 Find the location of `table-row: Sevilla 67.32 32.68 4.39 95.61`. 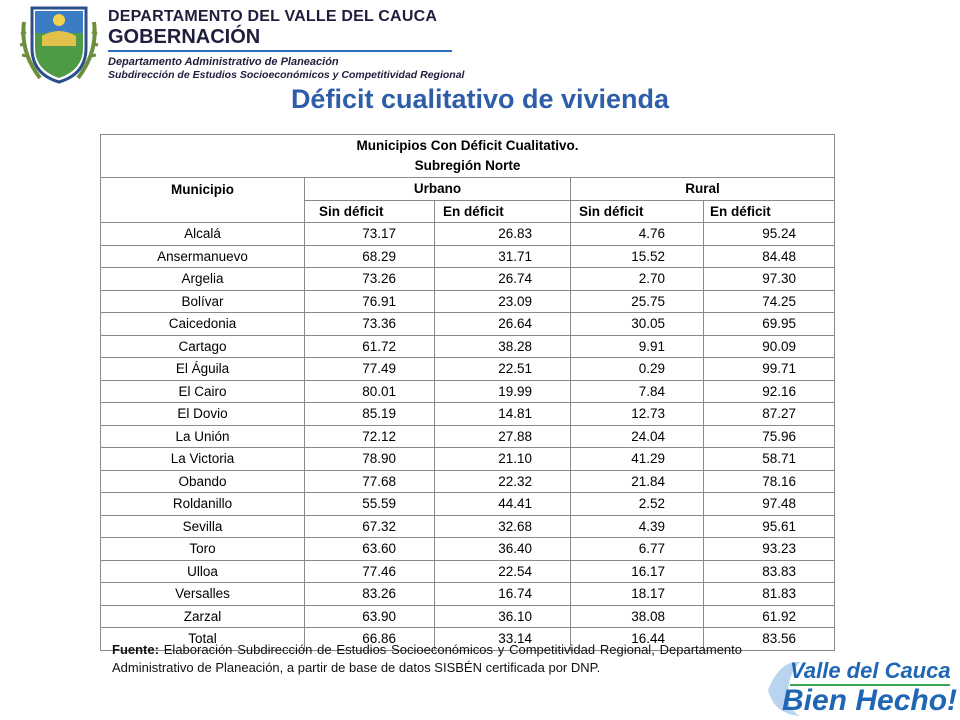

table-row: Sevilla 67.32 32.68 4.39 95.61 is located at coordinates (468, 526).